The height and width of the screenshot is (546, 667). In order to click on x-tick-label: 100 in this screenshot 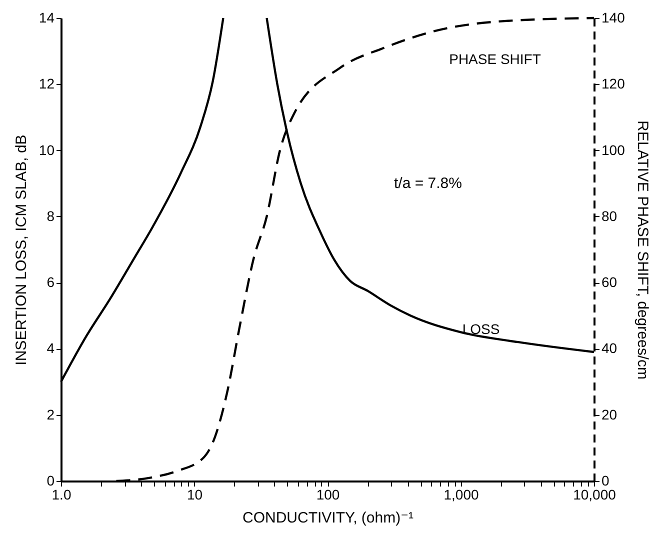, I will do `click(328, 494)`.